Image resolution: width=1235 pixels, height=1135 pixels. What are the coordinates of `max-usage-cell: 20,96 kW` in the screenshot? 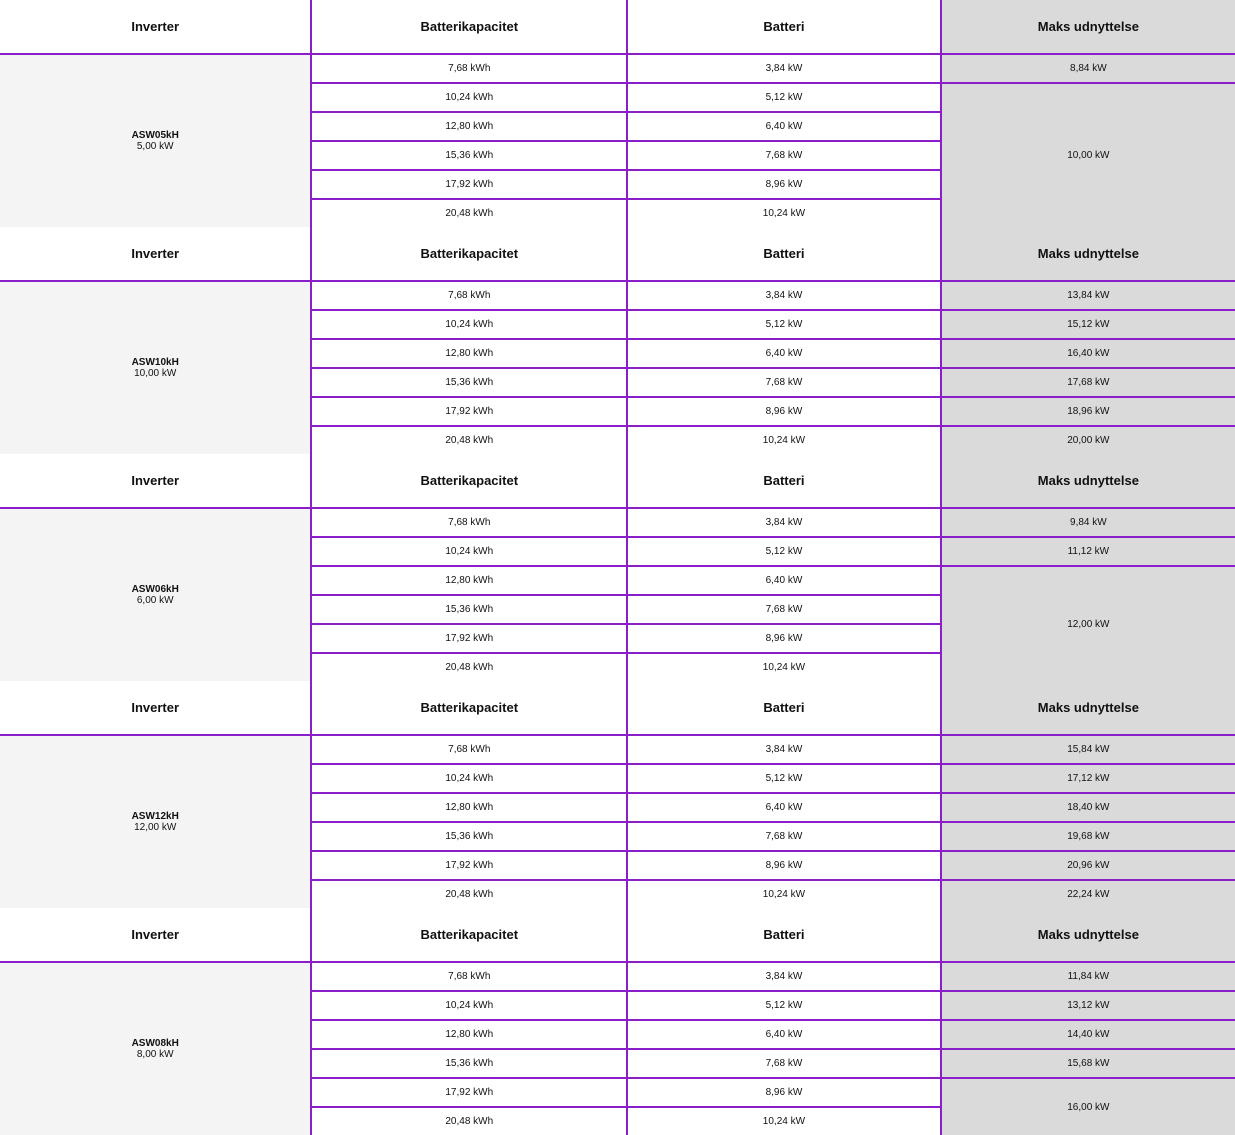 It's located at (1087, 865).